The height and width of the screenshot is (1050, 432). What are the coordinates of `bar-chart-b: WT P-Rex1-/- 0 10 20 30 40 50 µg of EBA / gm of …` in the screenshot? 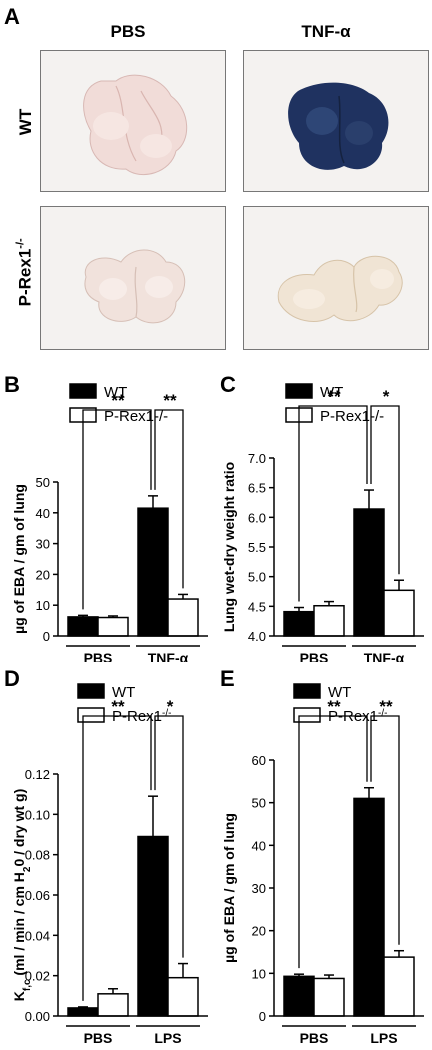 It's located at (109, 522).